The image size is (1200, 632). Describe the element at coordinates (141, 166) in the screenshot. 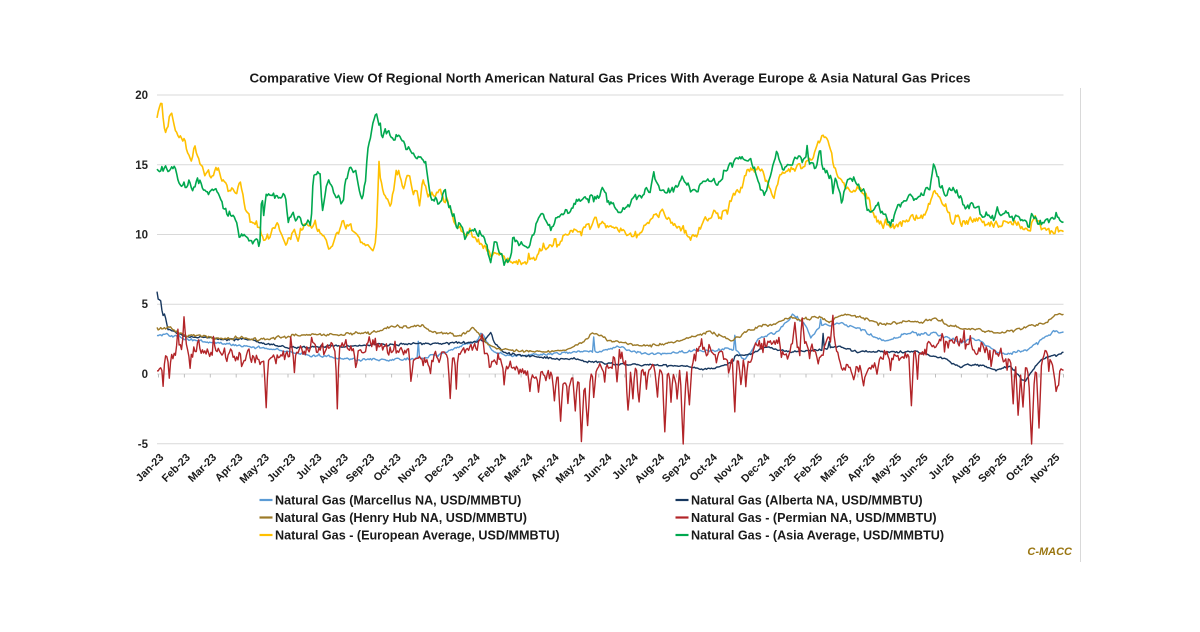

I see `svg-text: 15` at that location.